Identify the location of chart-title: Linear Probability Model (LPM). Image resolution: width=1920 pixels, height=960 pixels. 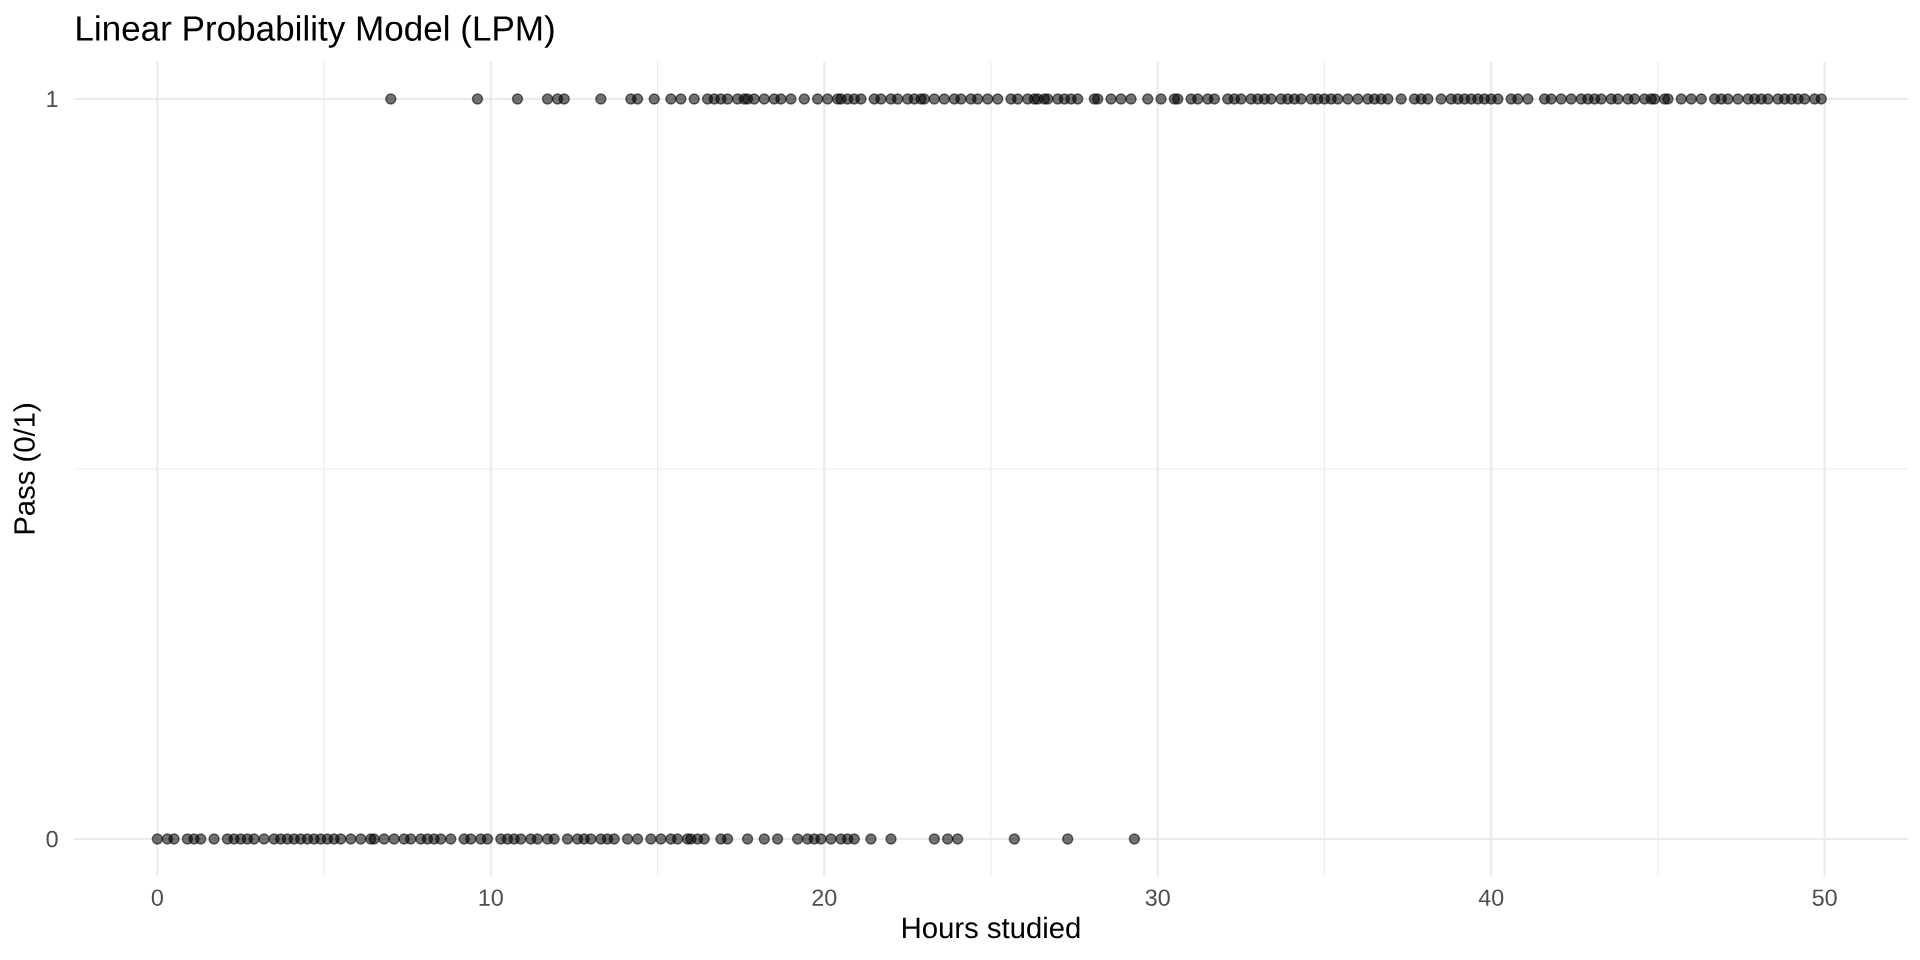
(315, 31).